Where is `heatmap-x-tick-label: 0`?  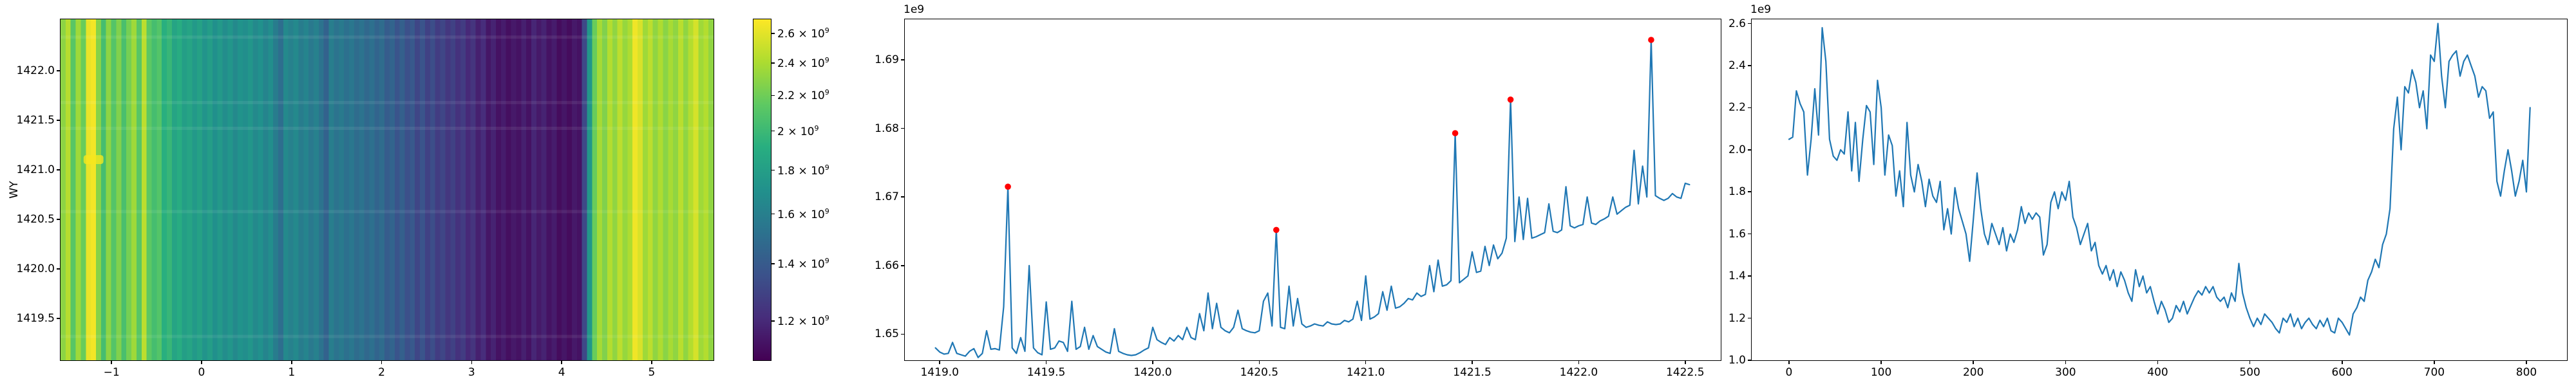
heatmap-x-tick-label: 0 is located at coordinates (201, 372).